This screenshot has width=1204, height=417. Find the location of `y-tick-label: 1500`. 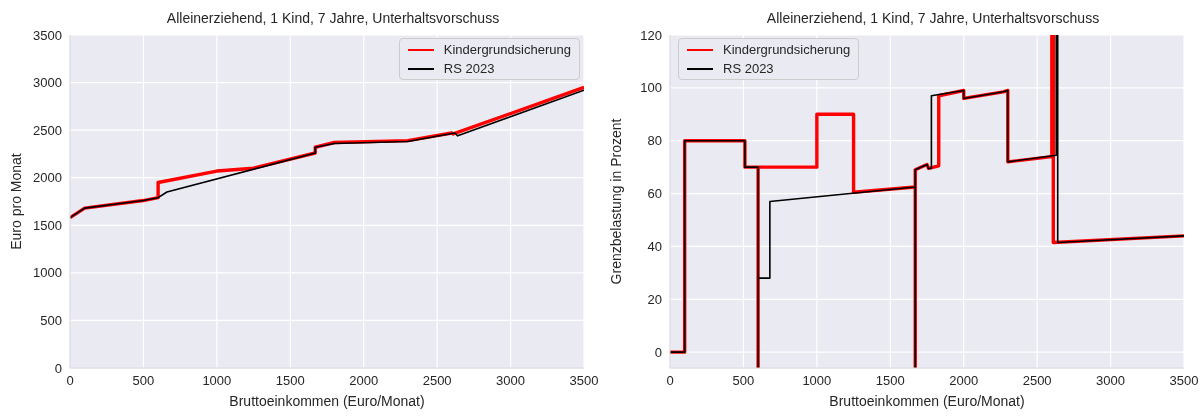

y-tick-label: 1500 is located at coordinates (47, 225).